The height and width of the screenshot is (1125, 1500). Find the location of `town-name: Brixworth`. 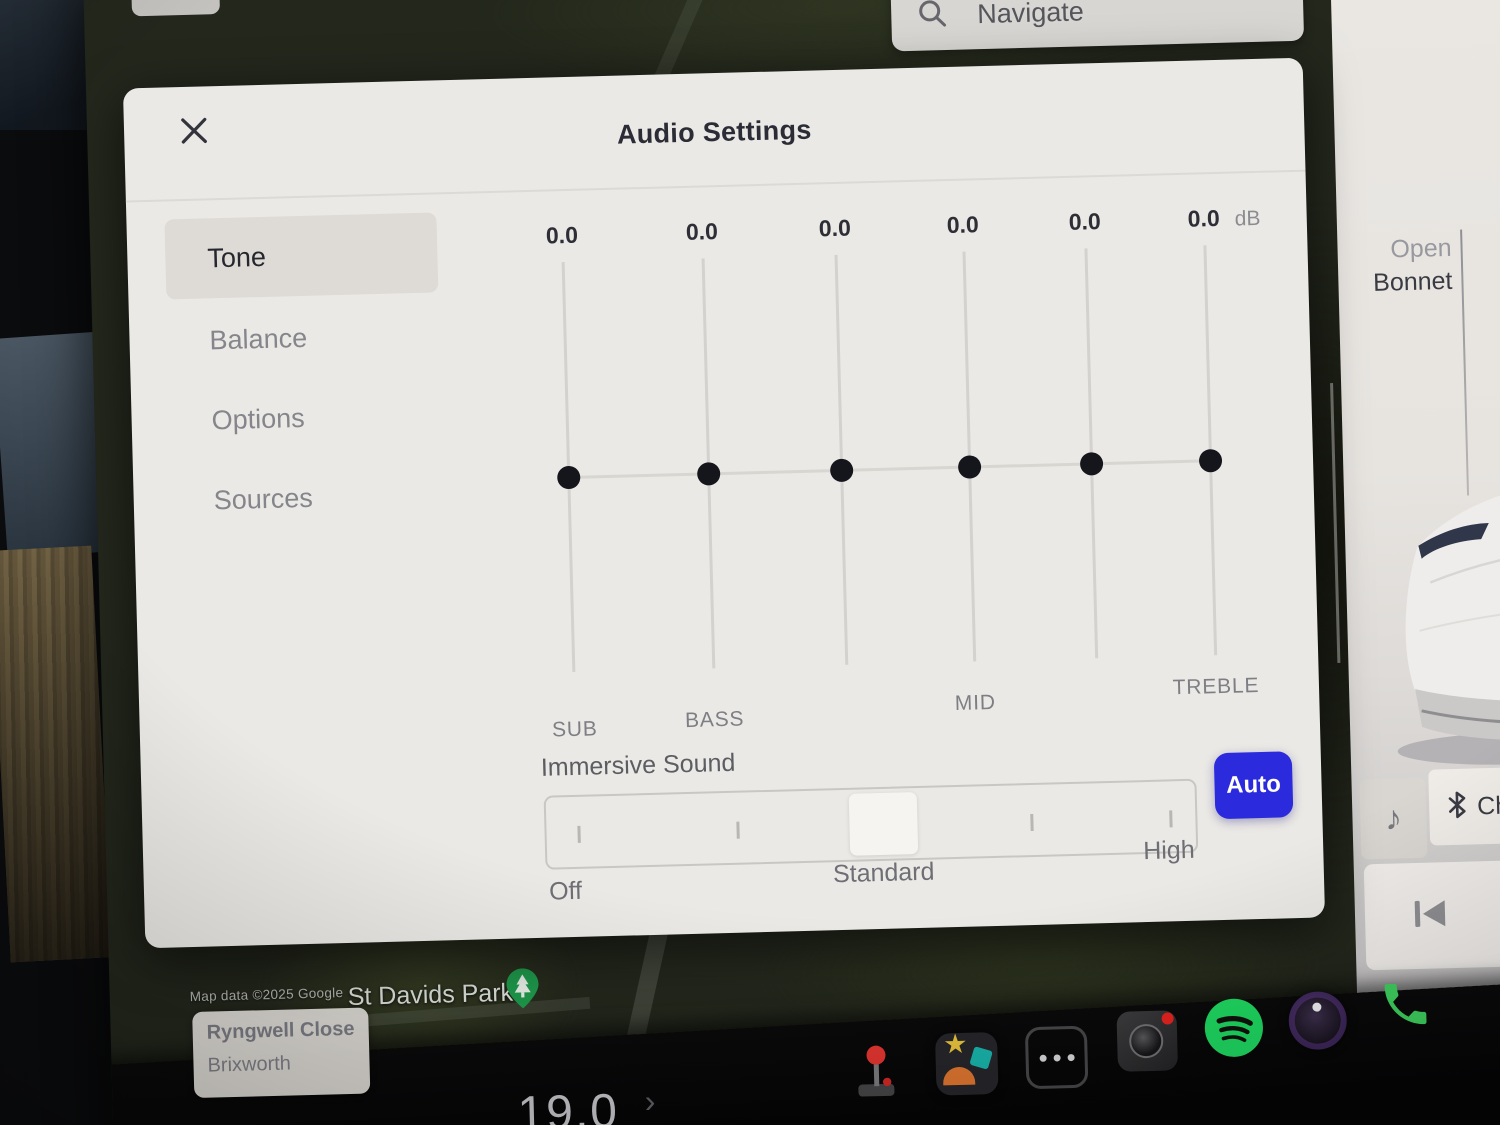

town-name: Brixworth is located at coordinates (249, 1064).